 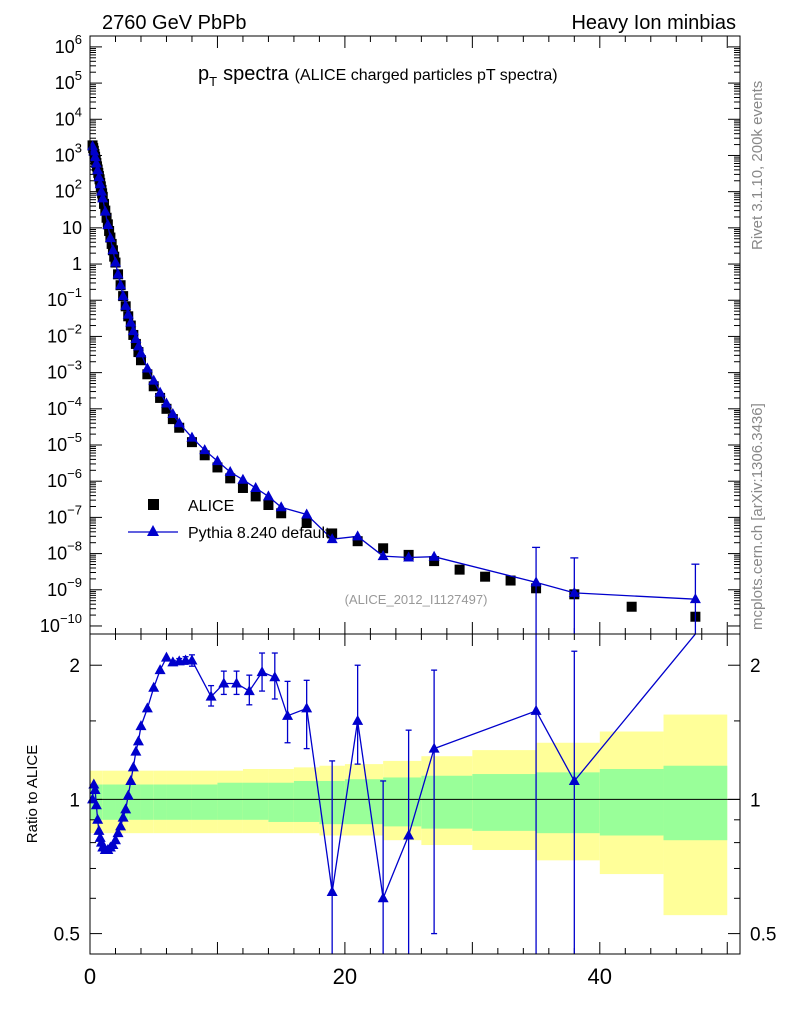 What do you see at coordinates (72, 228) in the screenshot?
I see `y-tick-label: 10` at bounding box center [72, 228].